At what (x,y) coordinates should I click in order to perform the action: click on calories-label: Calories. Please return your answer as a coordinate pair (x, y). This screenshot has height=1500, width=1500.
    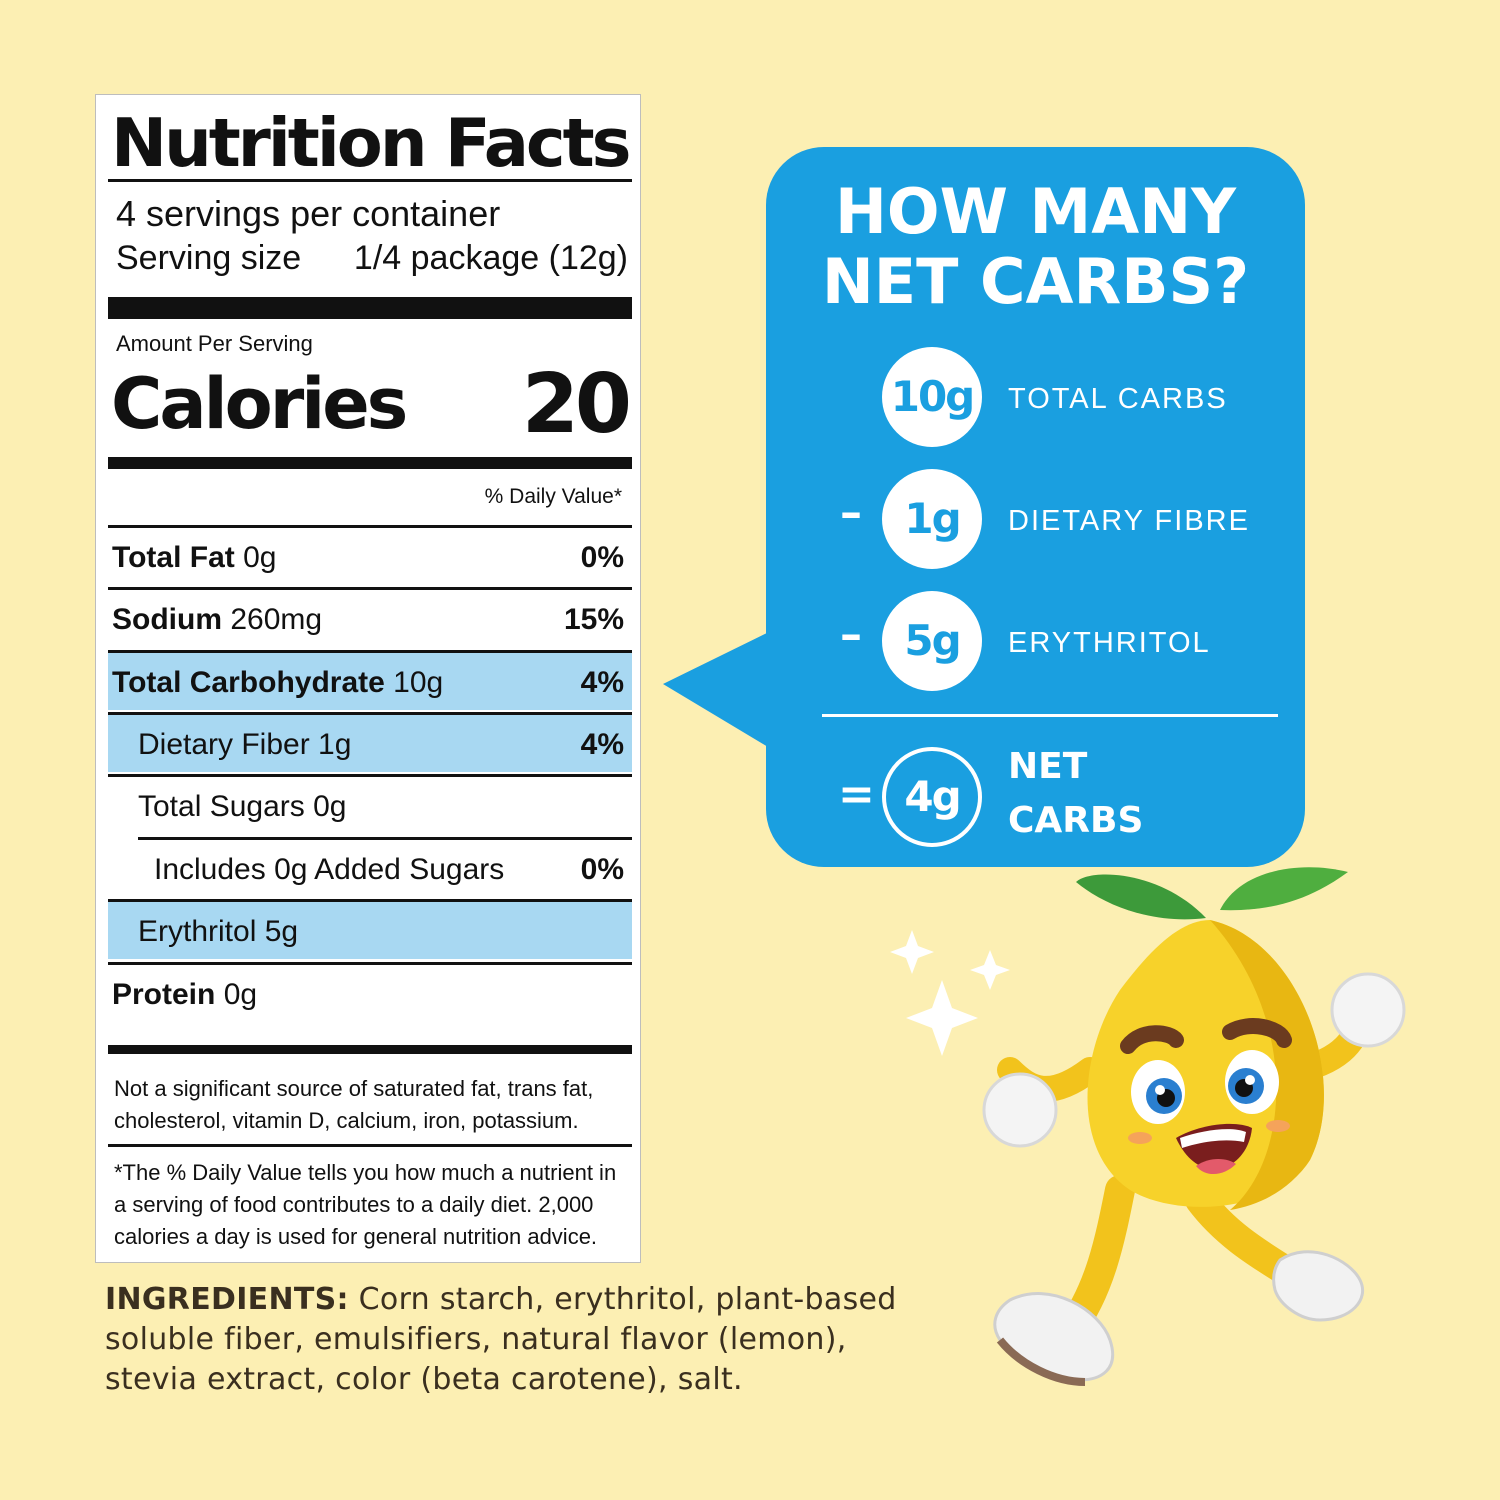
    Looking at the image, I should click on (259, 404).